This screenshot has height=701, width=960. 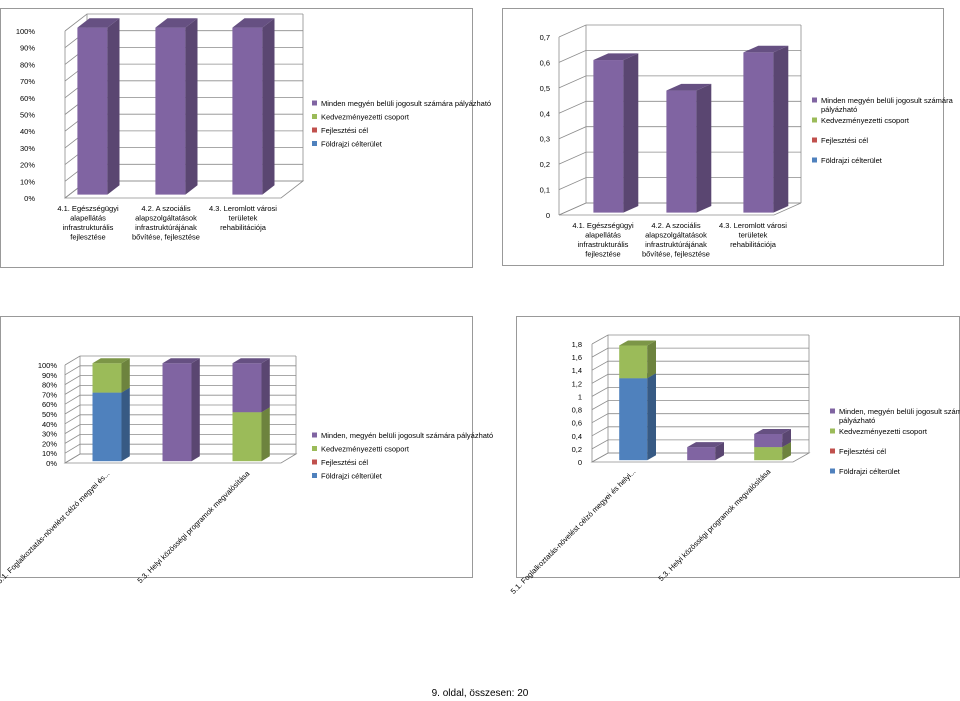 What do you see at coordinates (577, 383) in the screenshot?
I see `y-tick-label: 1,2` at bounding box center [577, 383].